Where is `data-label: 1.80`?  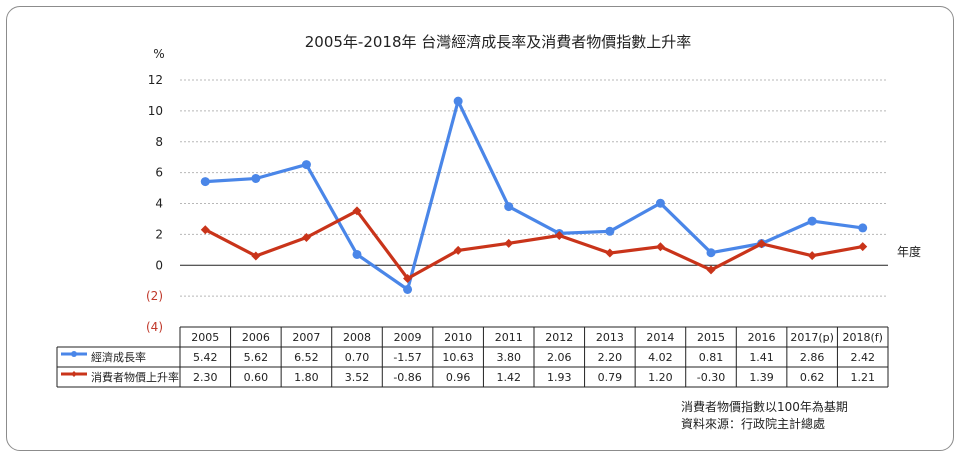
data-label: 1.80 is located at coordinates (306, 377).